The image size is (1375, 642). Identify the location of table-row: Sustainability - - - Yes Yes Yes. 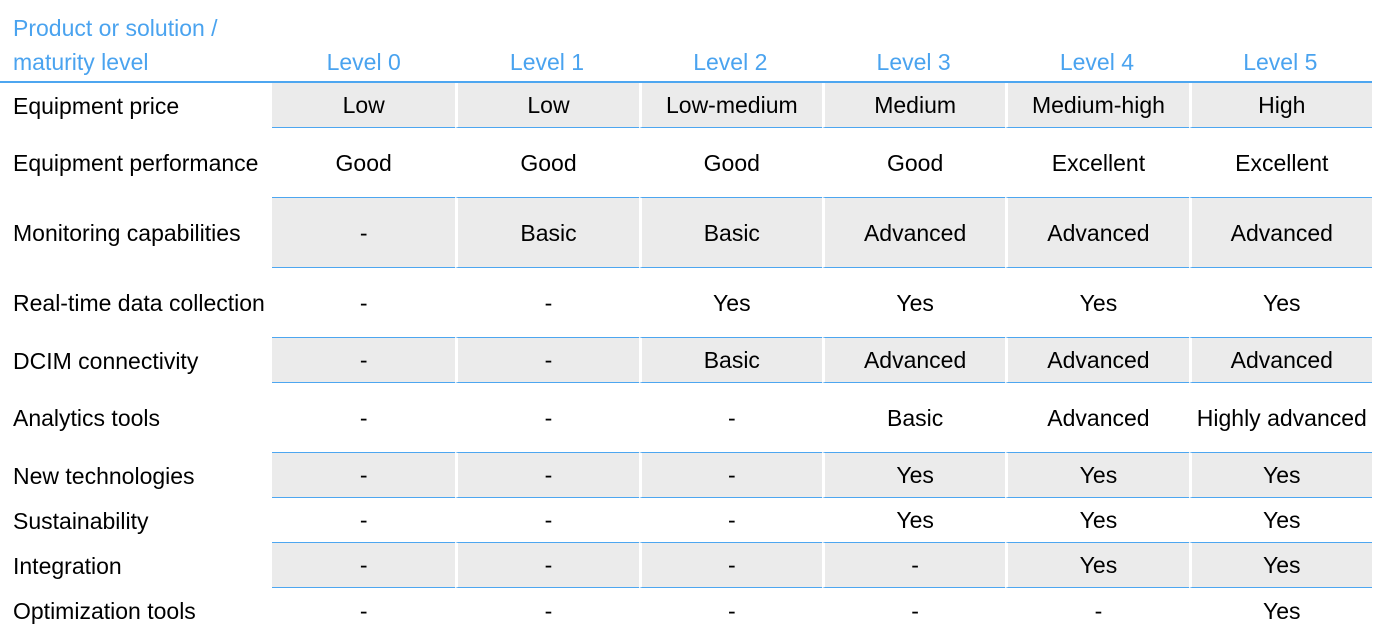
(686, 520).